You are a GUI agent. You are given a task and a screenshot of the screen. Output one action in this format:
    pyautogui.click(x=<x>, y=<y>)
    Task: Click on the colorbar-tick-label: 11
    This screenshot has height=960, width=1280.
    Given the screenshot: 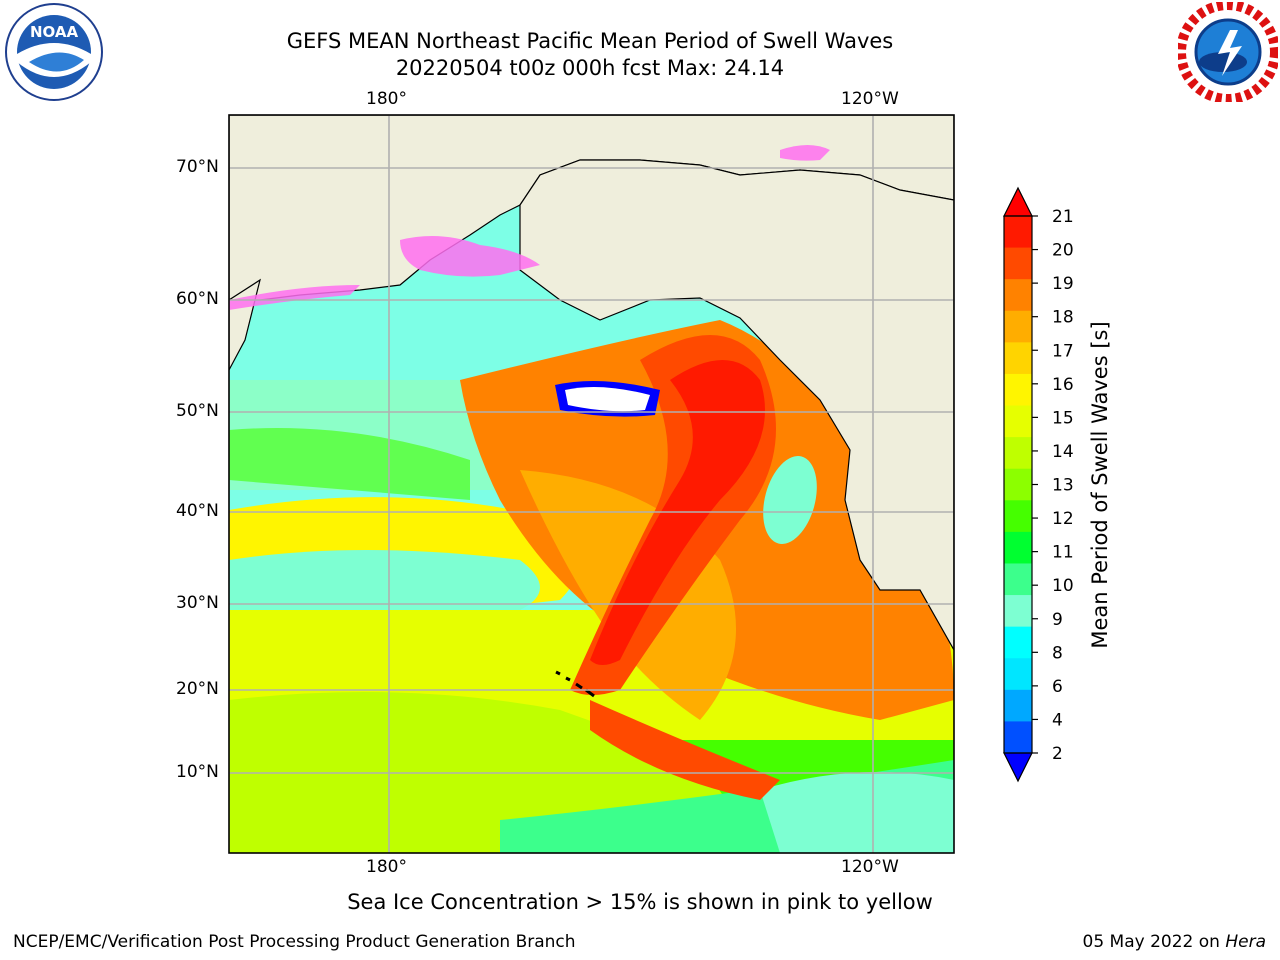 What is the action you would take?
    pyautogui.click(x=1063, y=553)
    